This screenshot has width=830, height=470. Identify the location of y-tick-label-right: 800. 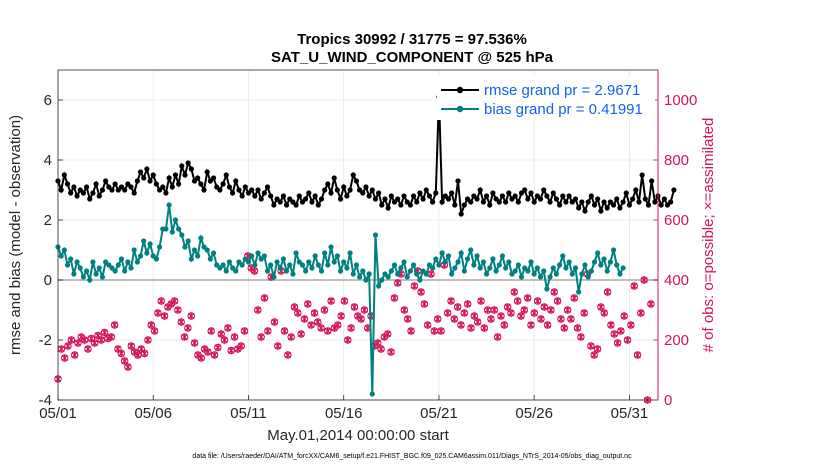
(676, 160).